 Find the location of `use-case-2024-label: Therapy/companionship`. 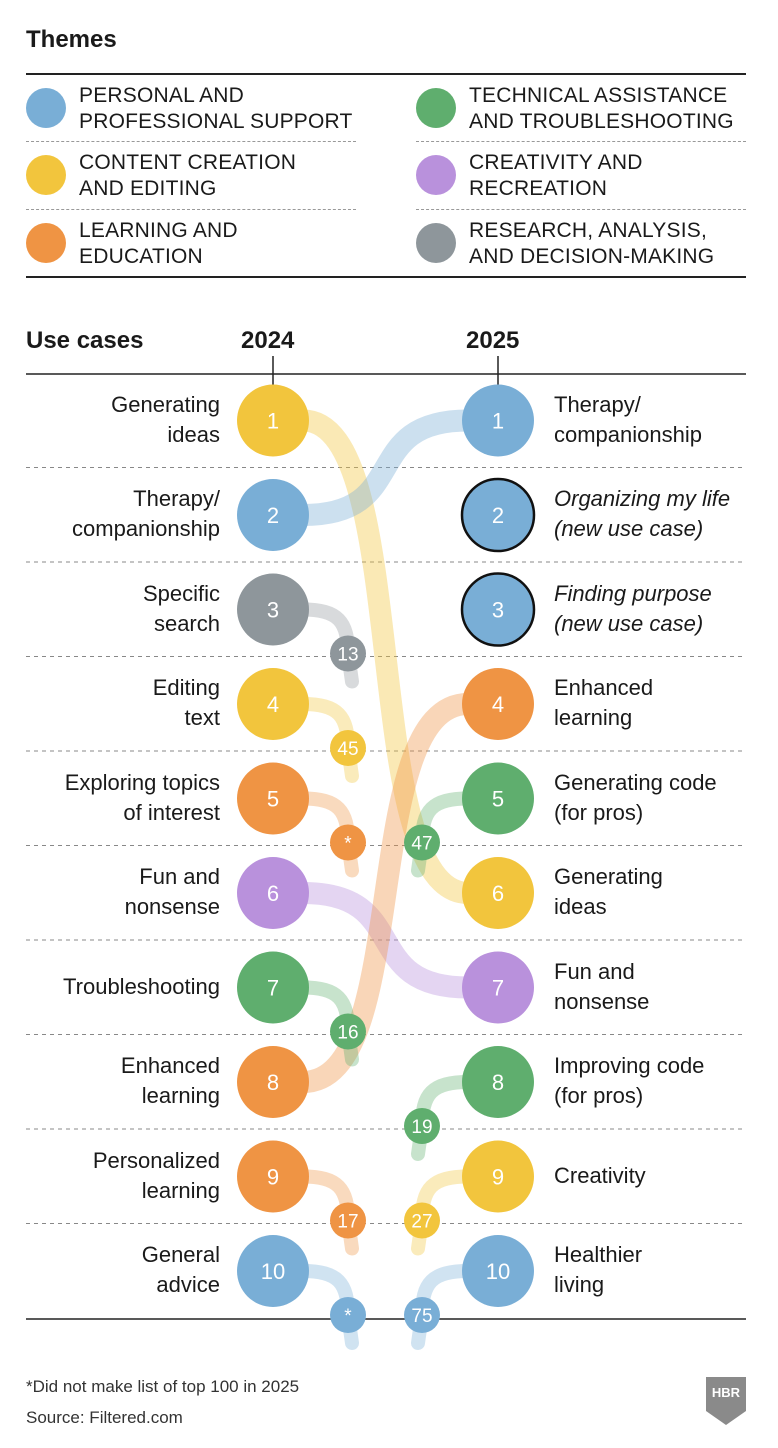

use-case-2024-label: Therapy/companionship is located at coordinates (110, 514).